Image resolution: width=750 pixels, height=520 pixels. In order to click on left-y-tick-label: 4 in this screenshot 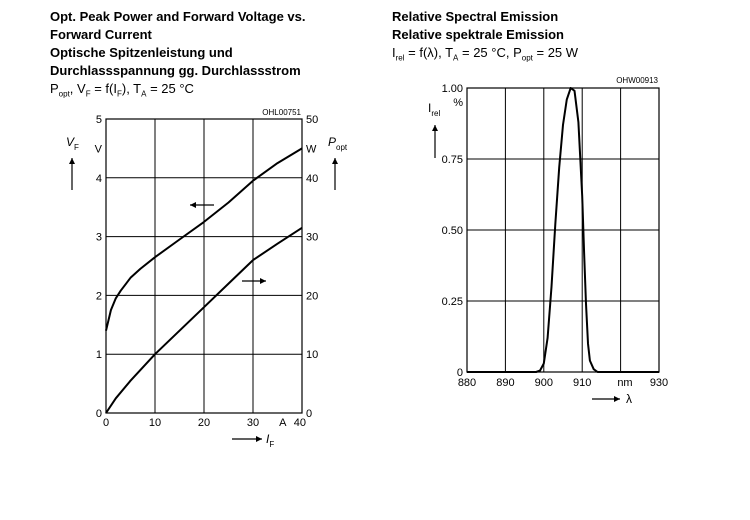, I will do `click(99, 179)`.